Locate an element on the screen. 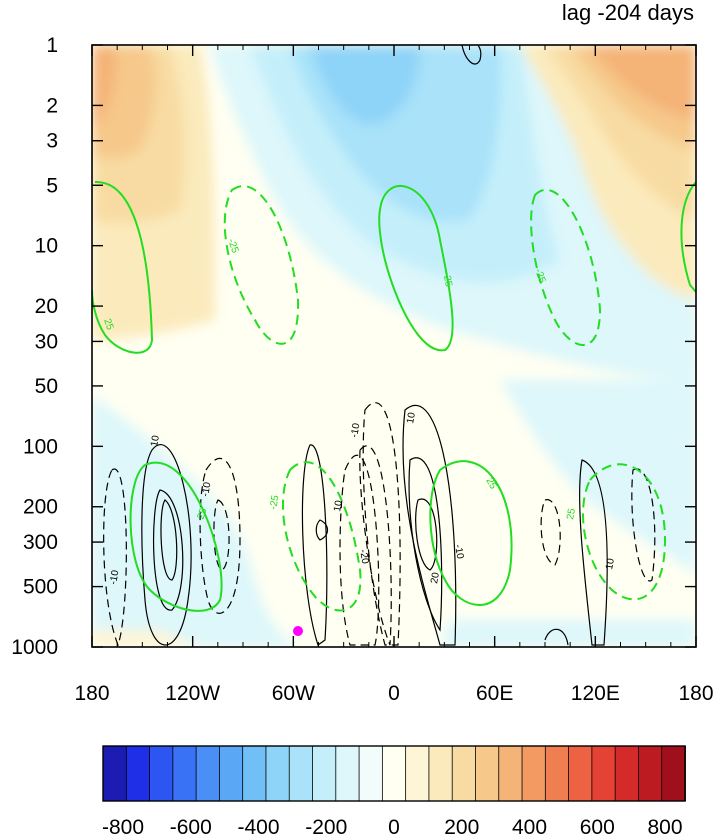  colorbar-tick-label: -200 is located at coordinates (326, 827).